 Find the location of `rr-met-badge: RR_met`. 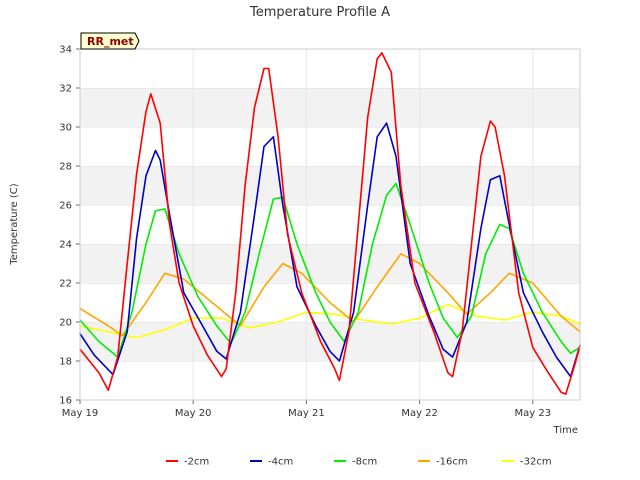

rr-met-badge: RR_met is located at coordinates (110, 41).